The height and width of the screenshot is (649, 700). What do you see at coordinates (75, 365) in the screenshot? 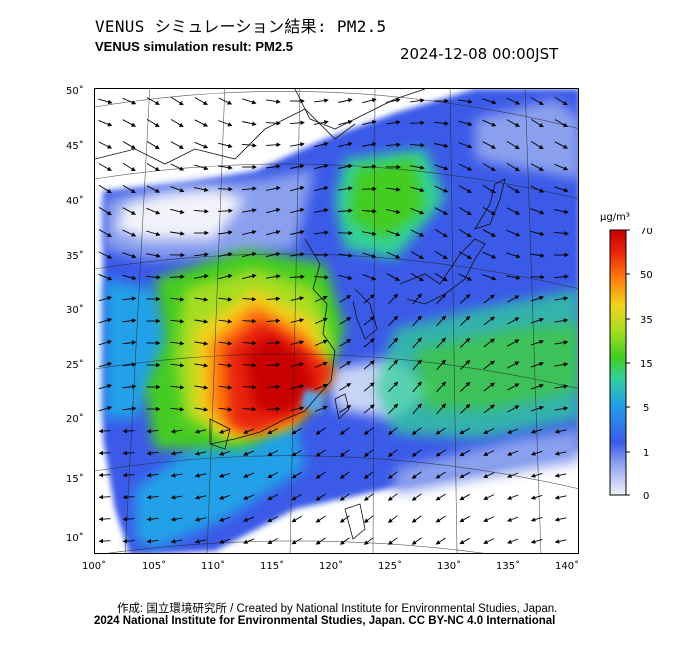
I see `lat-tick-25: 25˚` at bounding box center [75, 365].